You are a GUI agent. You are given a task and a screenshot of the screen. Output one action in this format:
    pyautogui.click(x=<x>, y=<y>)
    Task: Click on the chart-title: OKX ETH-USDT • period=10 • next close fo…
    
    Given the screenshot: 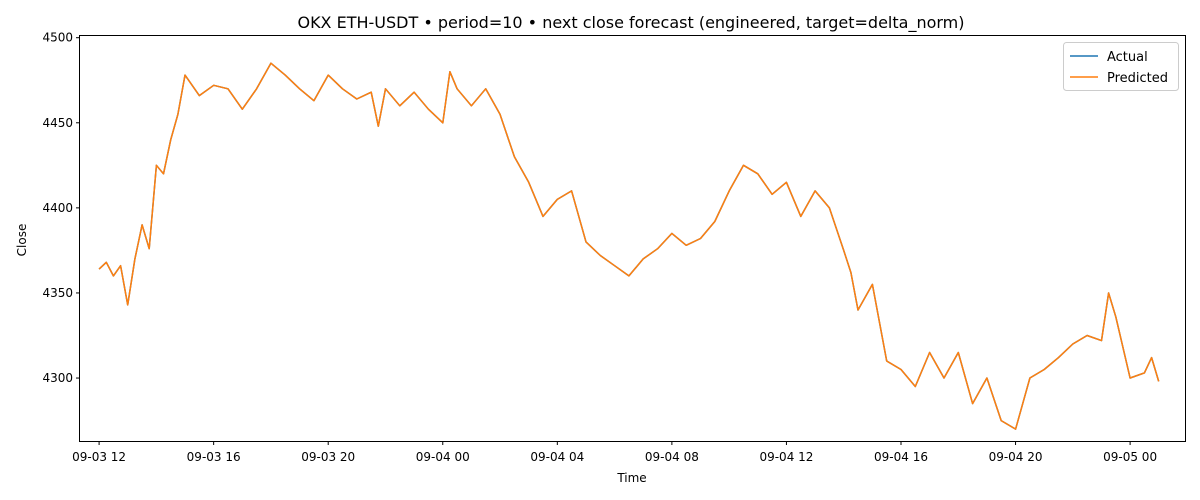 What is the action you would take?
    pyautogui.click(x=630, y=23)
    